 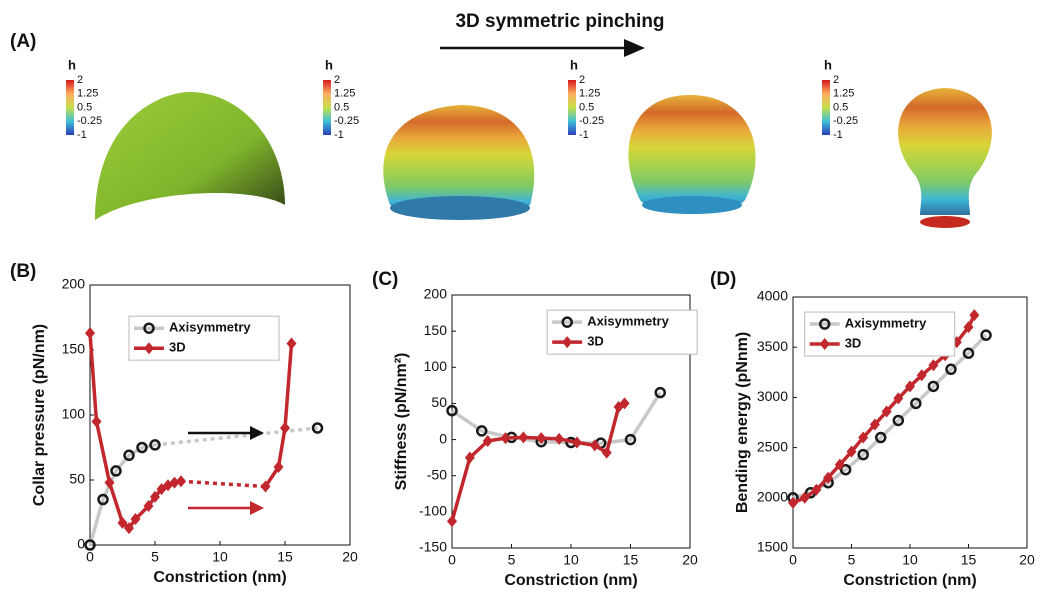 What do you see at coordinates (443, 438) in the screenshot?
I see `y-tick-label: 0` at bounding box center [443, 438].